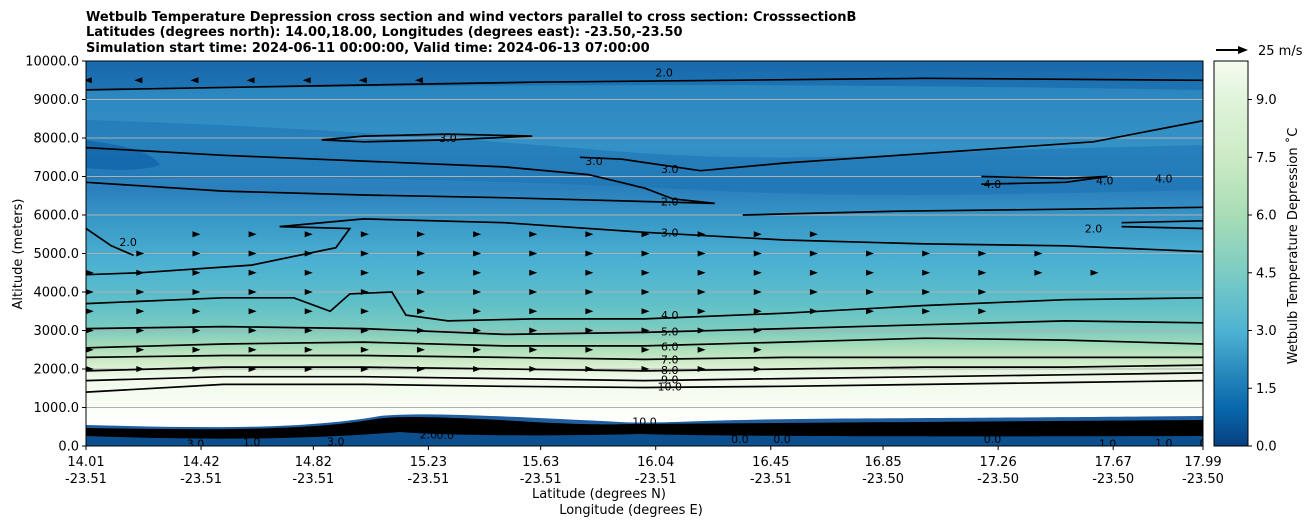 This screenshot has height=526, width=1312. What do you see at coordinates (123, 155) in the screenshot?
I see `dark-band-left` at bounding box center [123, 155].